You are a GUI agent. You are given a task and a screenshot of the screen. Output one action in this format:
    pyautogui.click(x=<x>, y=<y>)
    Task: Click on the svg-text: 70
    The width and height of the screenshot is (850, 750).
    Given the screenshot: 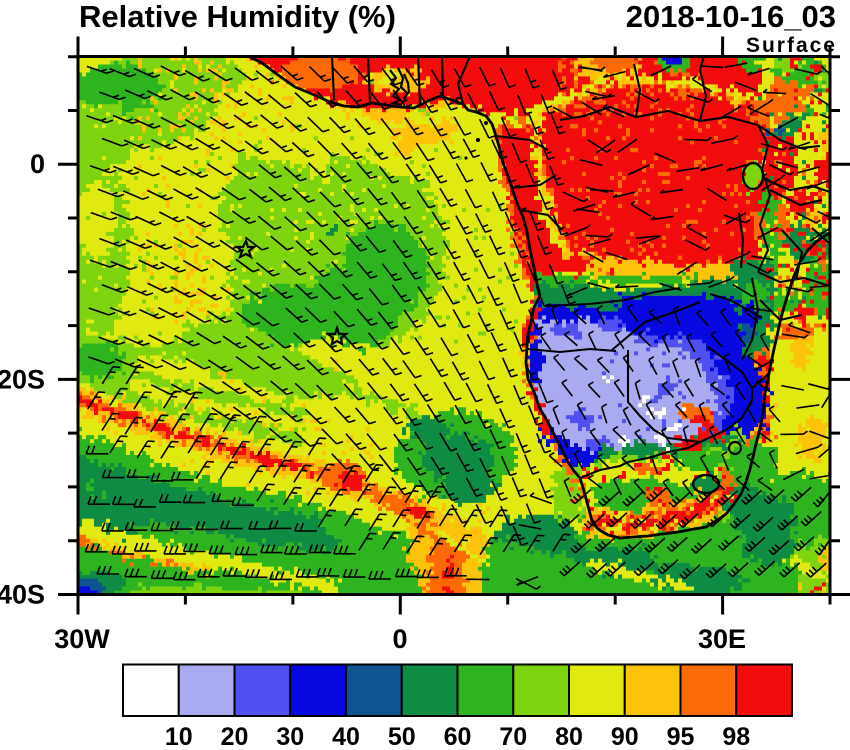 What is the action you would take?
    pyautogui.click(x=513, y=736)
    